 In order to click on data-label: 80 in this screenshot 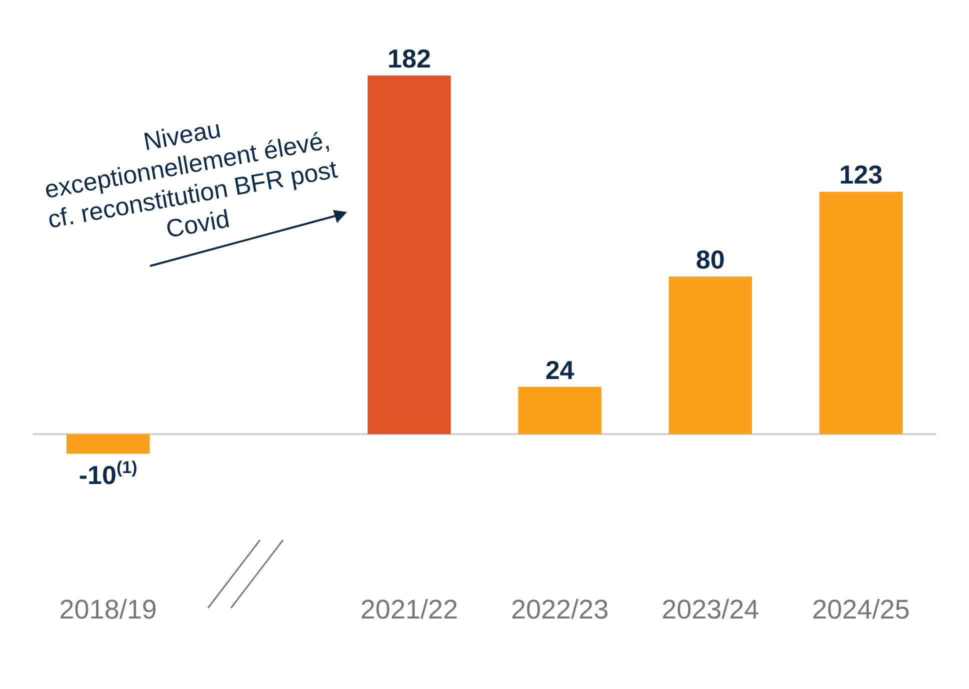, I will do `click(710, 259)`.